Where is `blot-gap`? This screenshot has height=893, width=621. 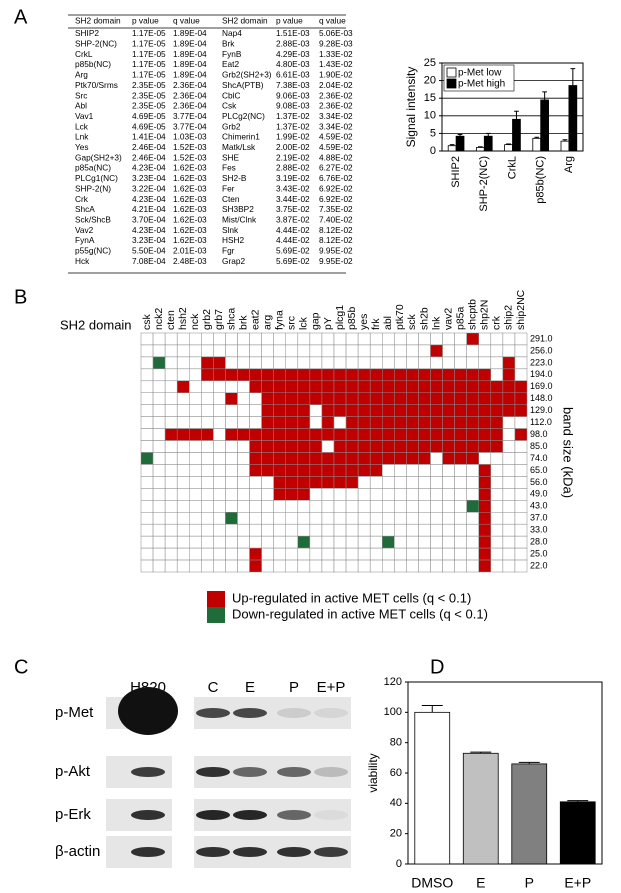
blot-gap is located at coordinates (183, 852).